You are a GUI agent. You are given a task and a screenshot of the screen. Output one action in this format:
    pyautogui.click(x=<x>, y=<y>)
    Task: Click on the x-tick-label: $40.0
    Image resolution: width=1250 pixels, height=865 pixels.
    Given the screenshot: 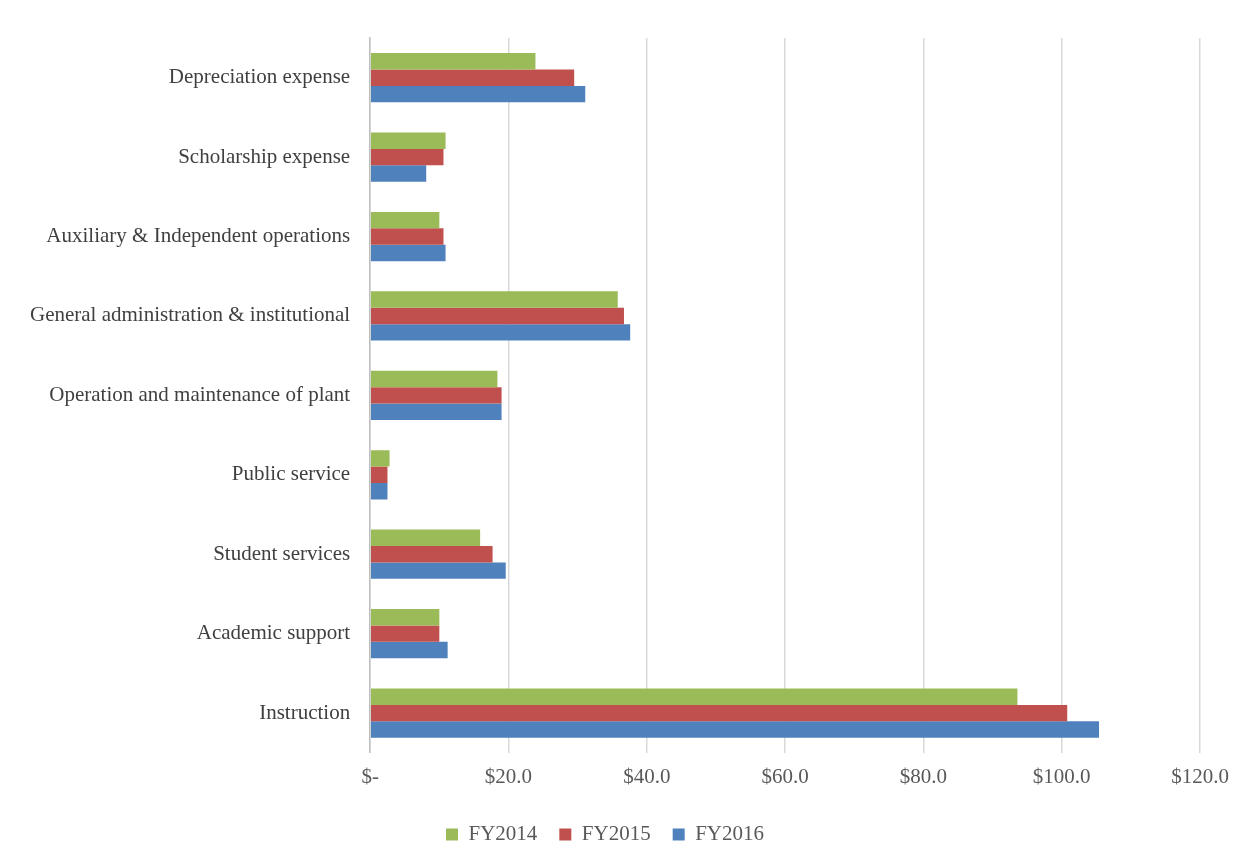 What is the action you would take?
    pyautogui.click(x=647, y=775)
    